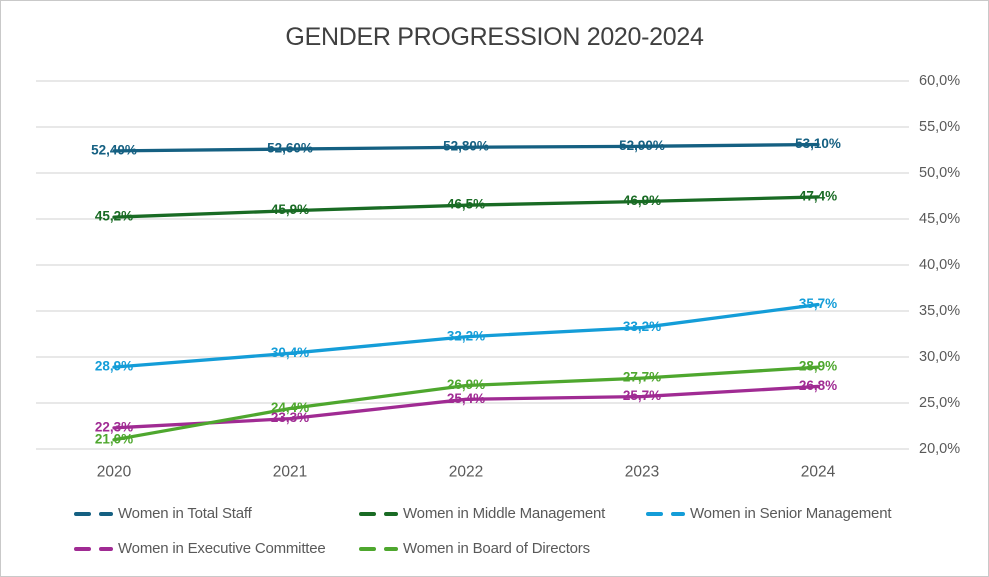 Image resolution: width=989 pixels, height=577 pixels. I want to click on y-axis-tick-label: 40,0%, so click(939, 265).